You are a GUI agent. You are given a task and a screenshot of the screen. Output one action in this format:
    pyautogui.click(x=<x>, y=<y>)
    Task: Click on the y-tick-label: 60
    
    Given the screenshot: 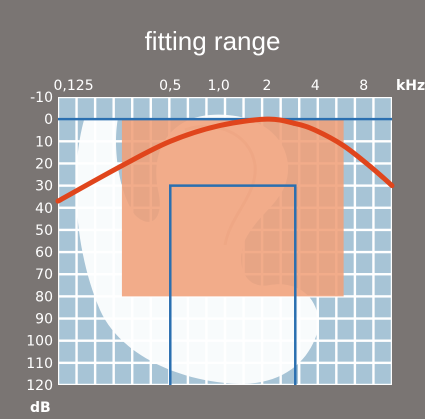 What is the action you would take?
    pyautogui.click(x=44, y=253)
    